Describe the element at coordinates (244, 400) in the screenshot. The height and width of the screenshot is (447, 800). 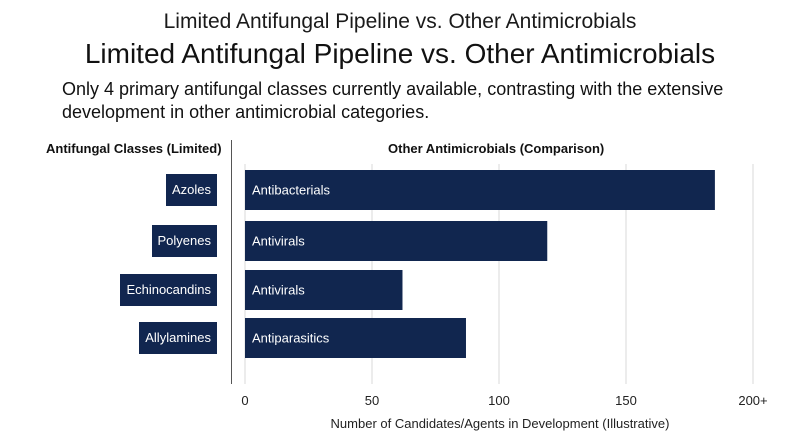
I see `x-tick-label-0: 0` at that location.